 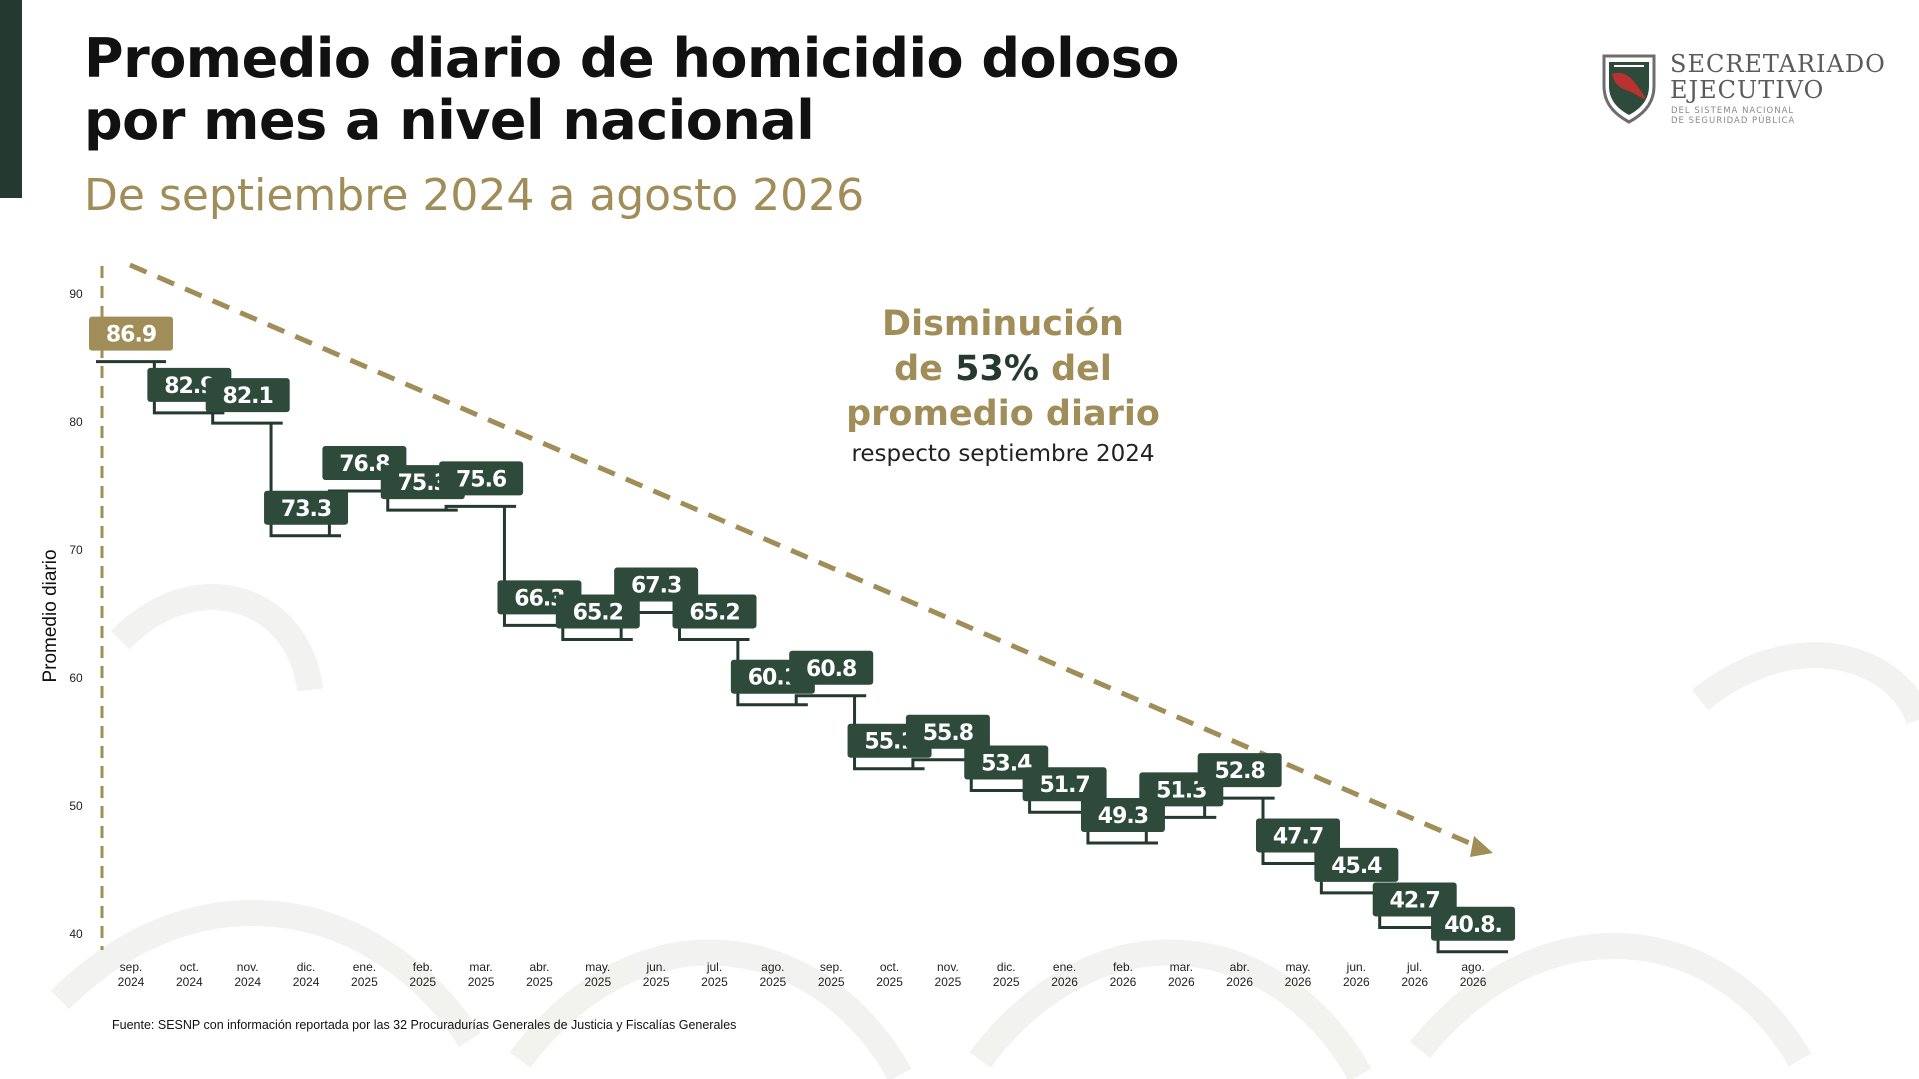 I want to click on annotation-line-4: respecto septiembre 2024, so click(x=1003, y=454).